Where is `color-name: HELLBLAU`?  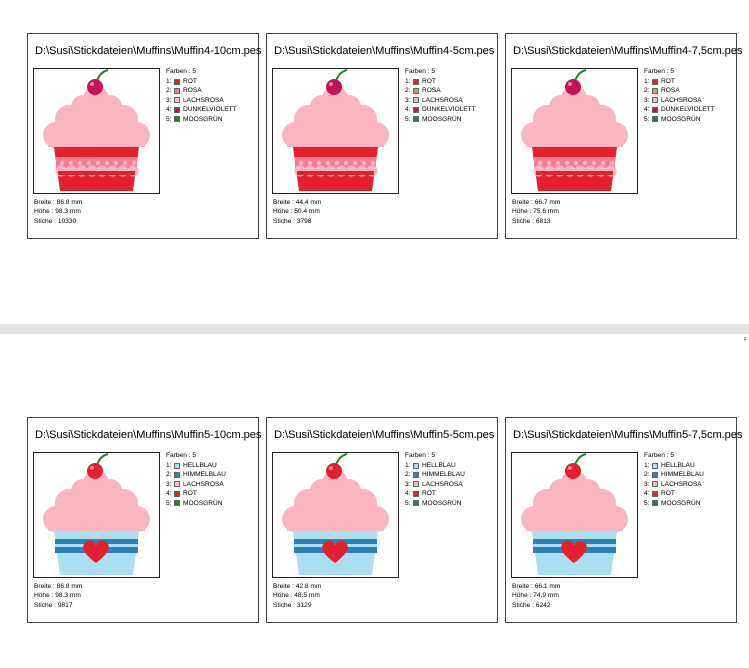
color-name: HELLBLAU is located at coordinates (200, 465).